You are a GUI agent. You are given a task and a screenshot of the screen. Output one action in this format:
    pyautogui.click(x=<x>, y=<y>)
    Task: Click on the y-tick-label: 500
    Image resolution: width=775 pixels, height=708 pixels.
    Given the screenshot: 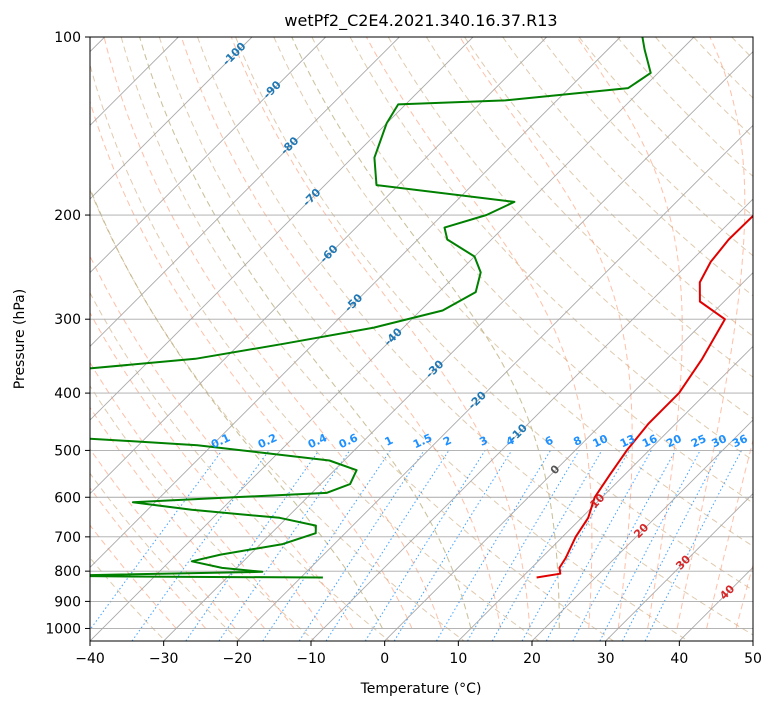 What is the action you would take?
    pyautogui.click(x=67, y=451)
    